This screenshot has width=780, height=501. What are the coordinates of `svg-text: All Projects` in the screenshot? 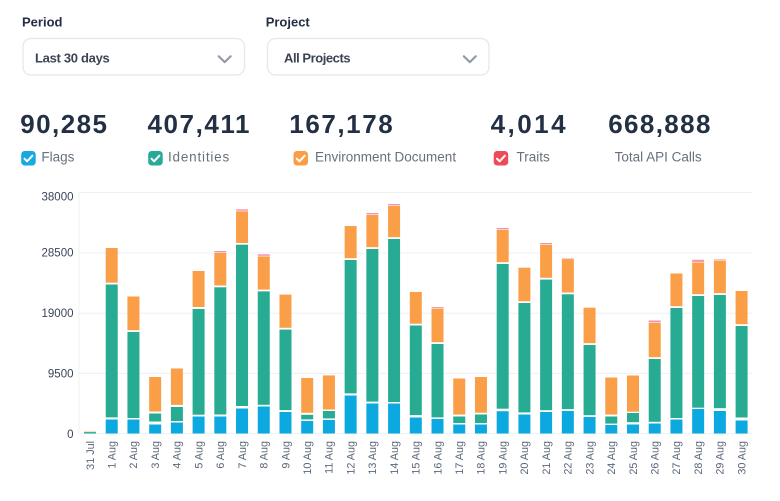 It's located at (317, 58).